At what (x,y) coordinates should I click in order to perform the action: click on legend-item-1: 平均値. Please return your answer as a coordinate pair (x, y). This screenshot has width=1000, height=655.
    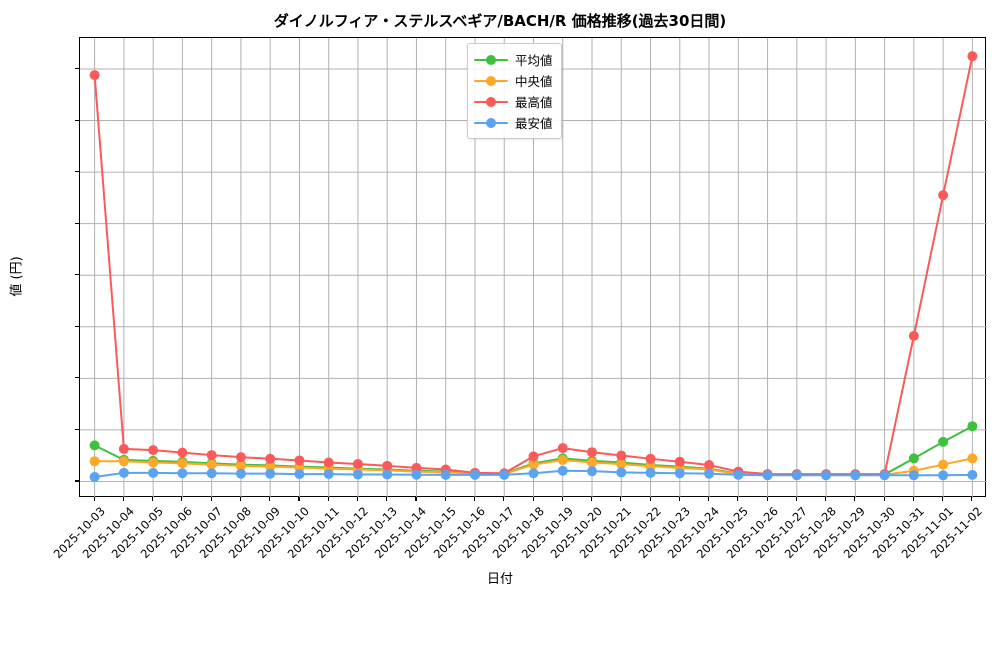
    Looking at the image, I should click on (513, 59).